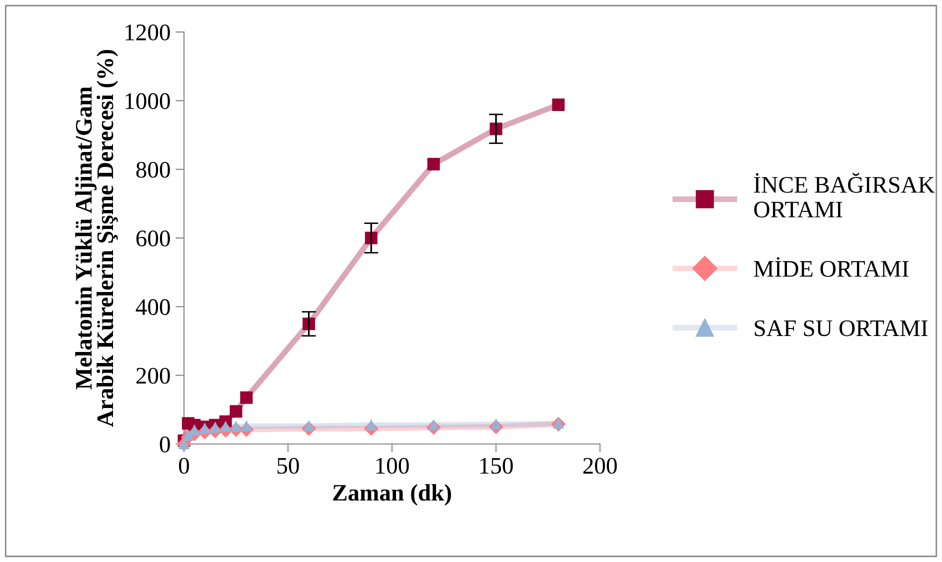 The width and height of the screenshot is (942, 562). Describe the element at coordinates (600, 466) in the screenshot. I see `x-tick-label: 200` at that location.